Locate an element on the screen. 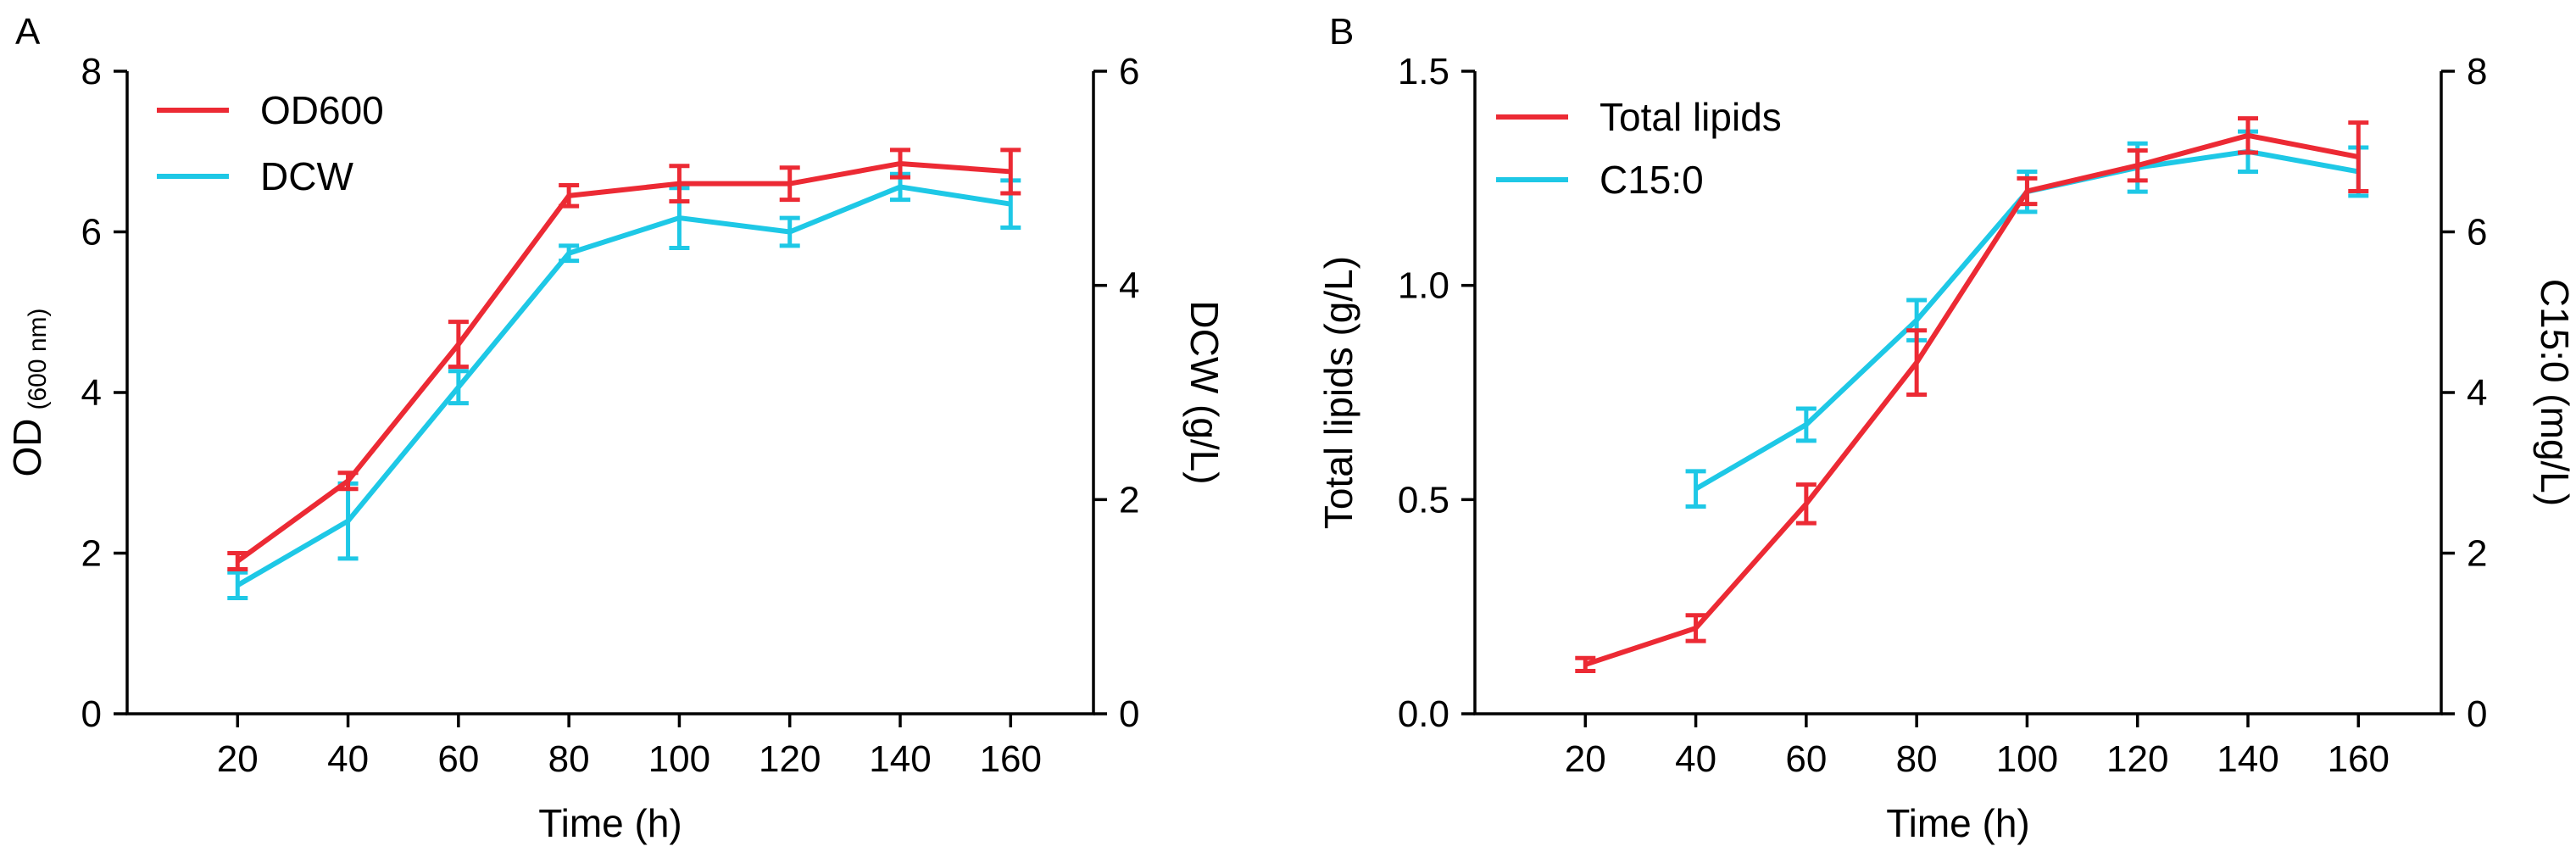  y-axis-title-left: OD (600 nm) is located at coordinates (28, 392).